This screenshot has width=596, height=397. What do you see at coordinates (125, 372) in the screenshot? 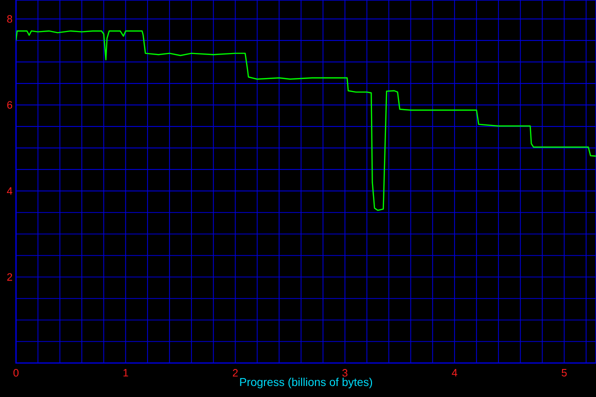
I see `x-tick-label: 1` at bounding box center [125, 372].